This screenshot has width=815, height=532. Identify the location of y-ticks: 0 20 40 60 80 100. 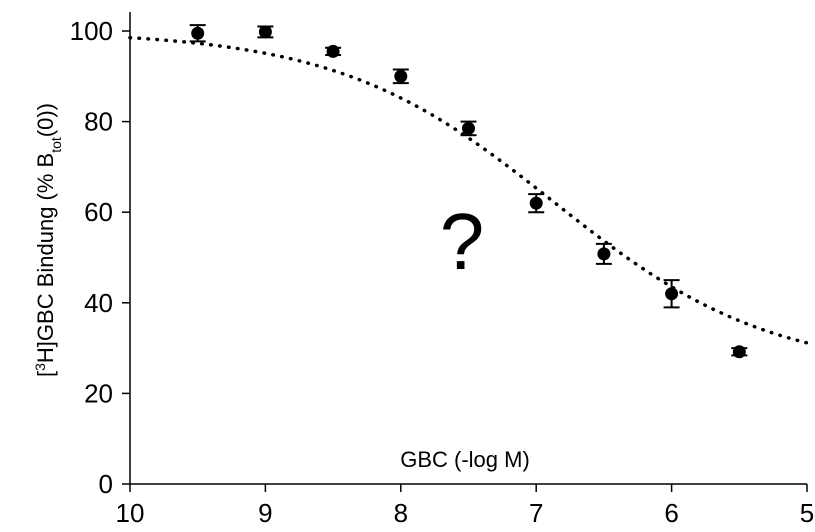
(100, 257).